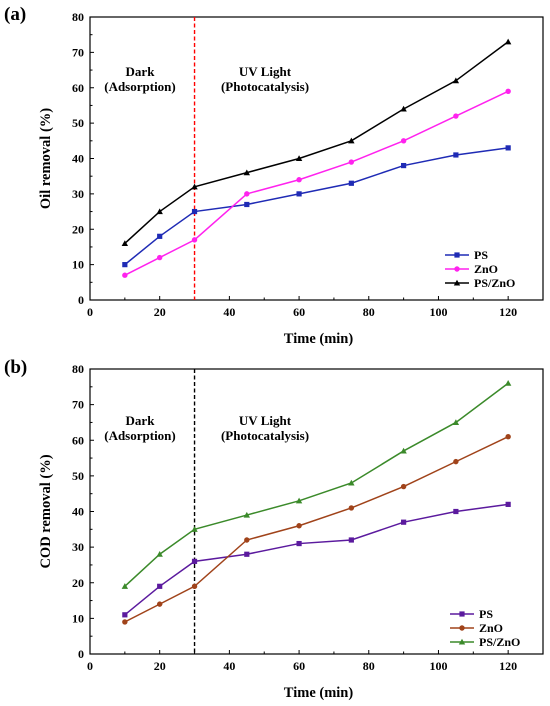 The width and height of the screenshot is (550, 706). Describe the element at coordinates (508, 312) in the screenshot. I see `x-tick-label: 120` at that location.